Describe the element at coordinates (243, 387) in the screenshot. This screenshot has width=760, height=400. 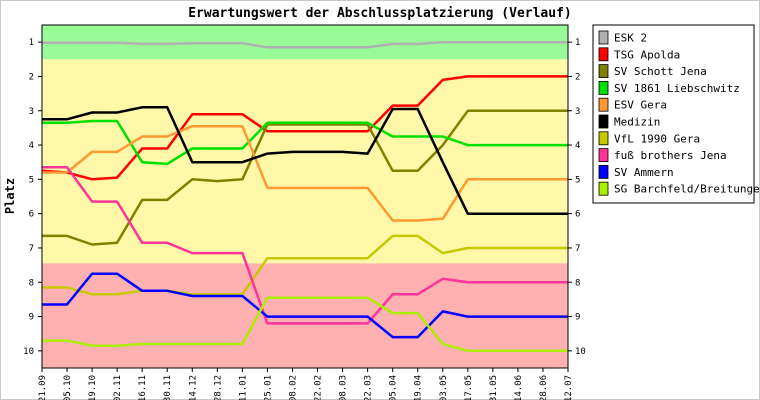
I see `x-tick-label: 11.01` at that location.